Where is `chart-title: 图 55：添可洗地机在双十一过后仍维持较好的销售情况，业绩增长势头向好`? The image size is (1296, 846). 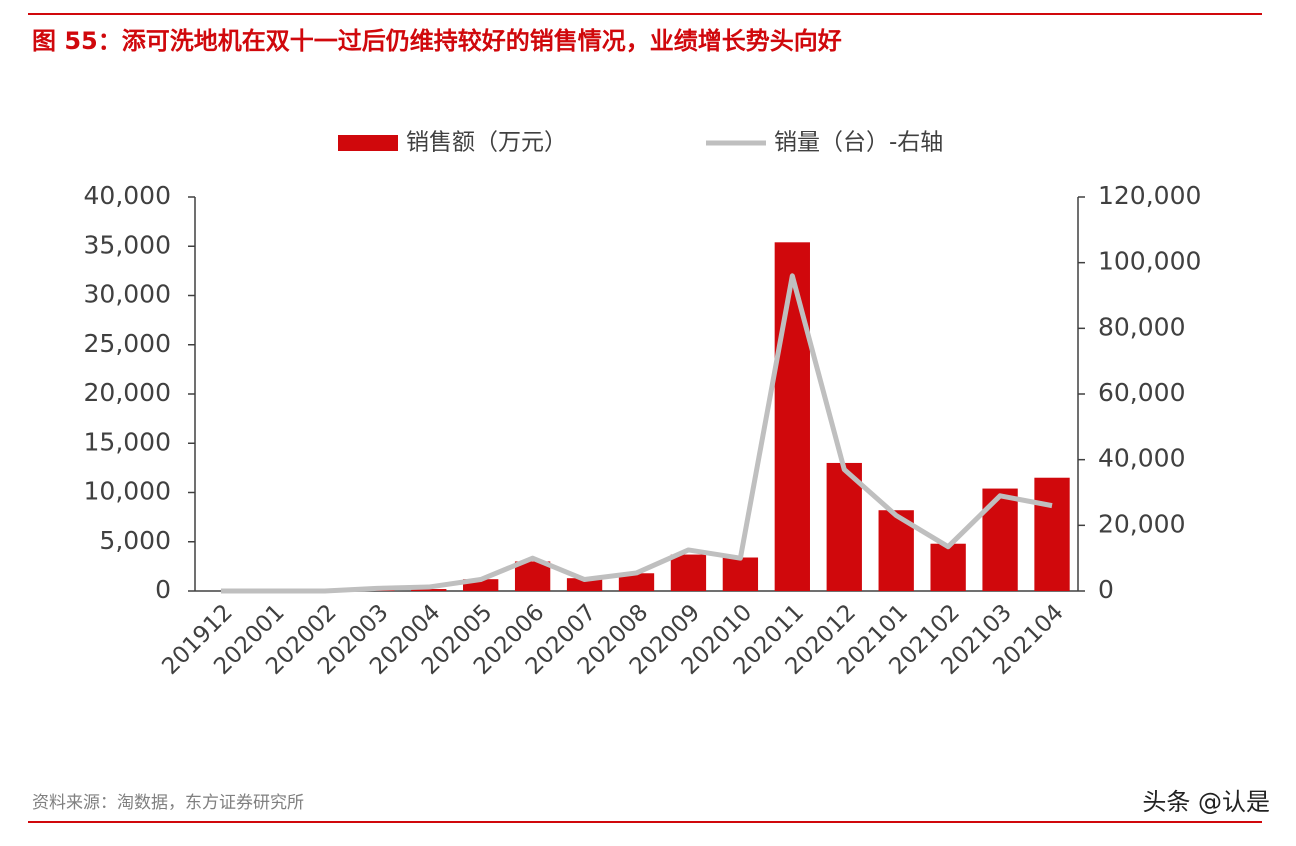
chart-title: 图 55：添可洗地机在双十一过后仍维持较好的销售情况，业绩增长势头向好 is located at coordinates (437, 41).